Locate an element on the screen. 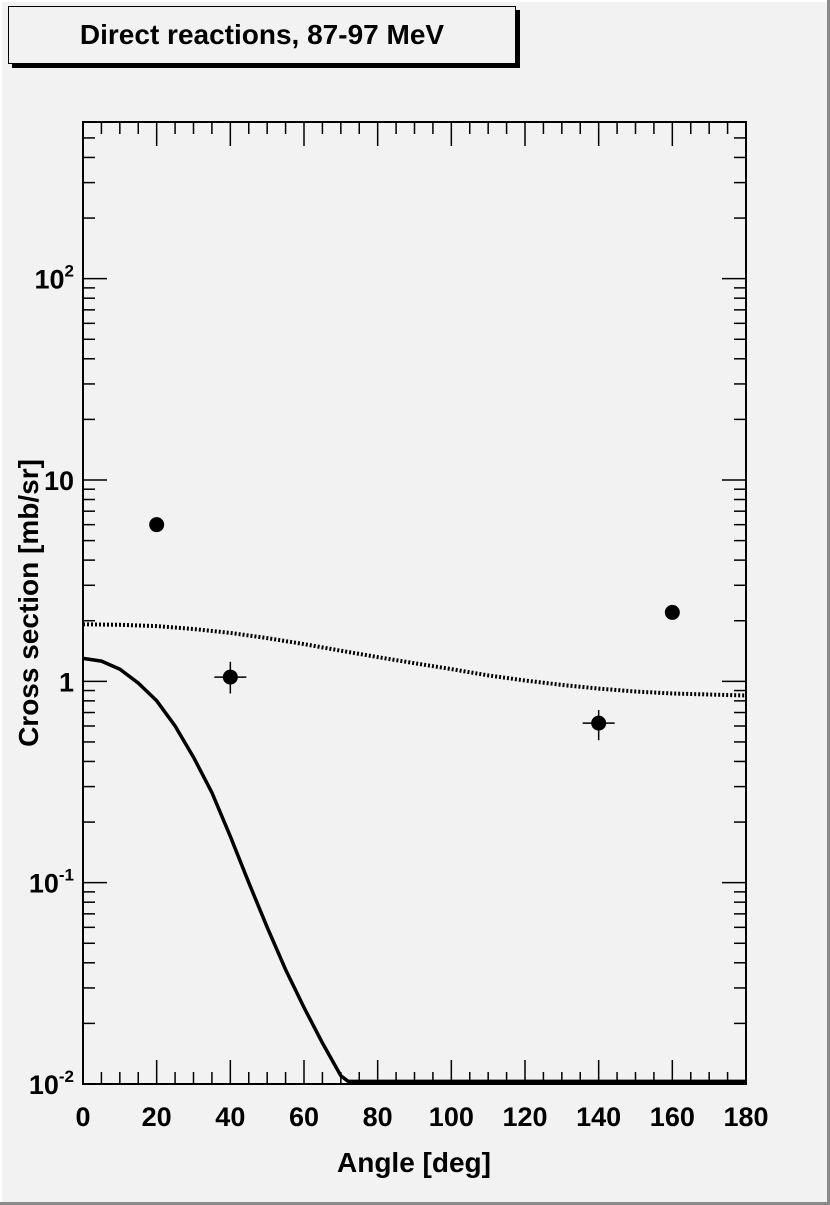 This screenshot has width=830, height=1205. canvas-frame-left is located at coordinates (1, 602).